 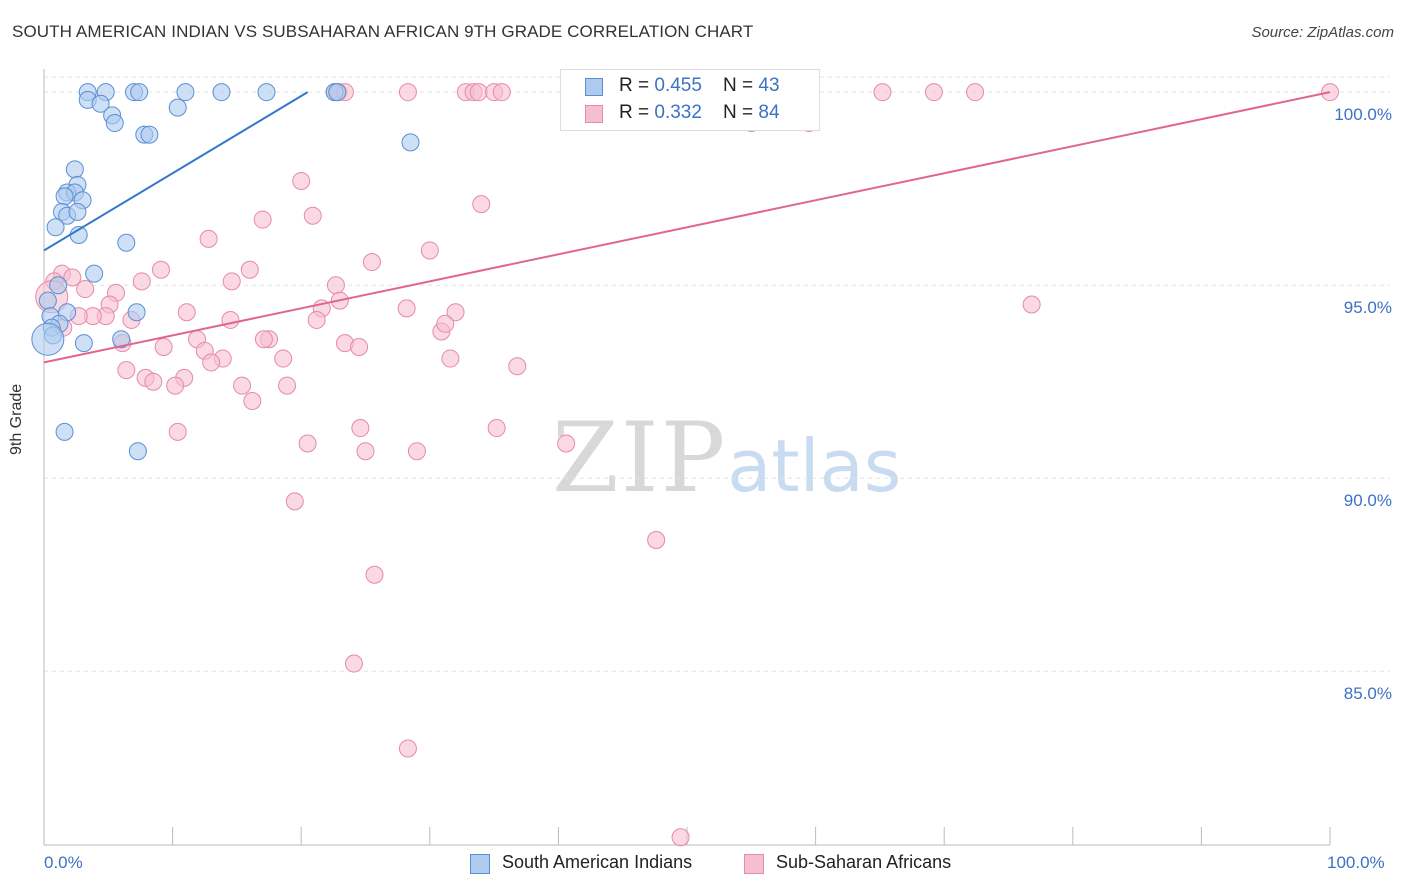 What do you see at coordinates (864, 862) in the screenshot?
I see `bottom-legend-label-pink: Sub-Saharan Africans` at bounding box center [864, 862].